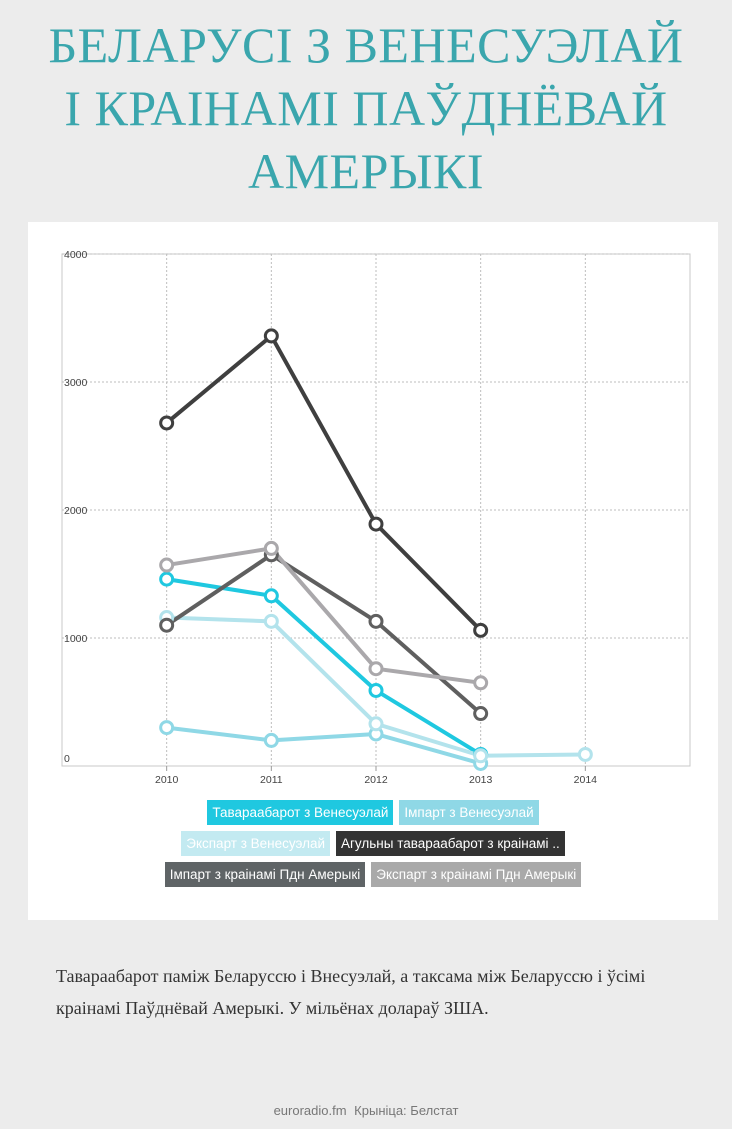 The width and height of the screenshot is (732, 1129). Describe the element at coordinates (76, 255) in the screenshot. I see `y-tick-label: 4000` at that location.